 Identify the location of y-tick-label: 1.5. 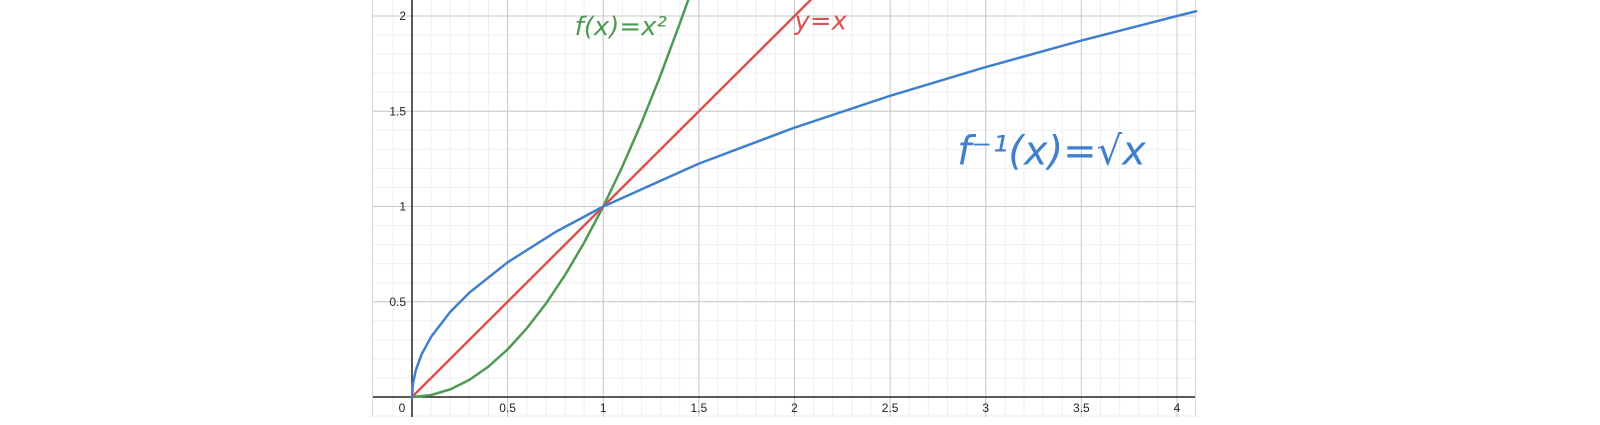
(397, 111).